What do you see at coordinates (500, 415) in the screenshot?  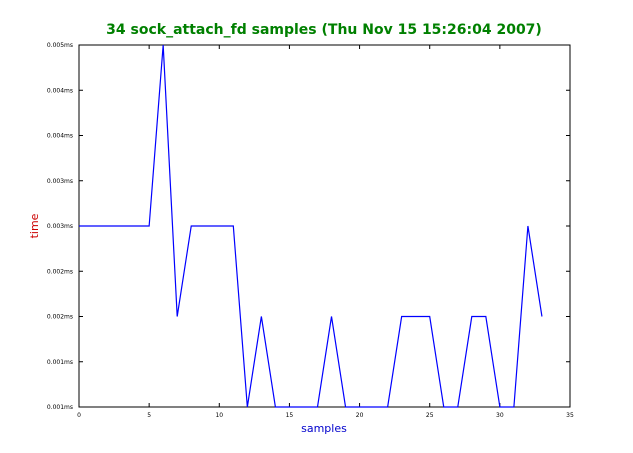 I see `x-tick-label: 30` at bounding box center [500, 415].